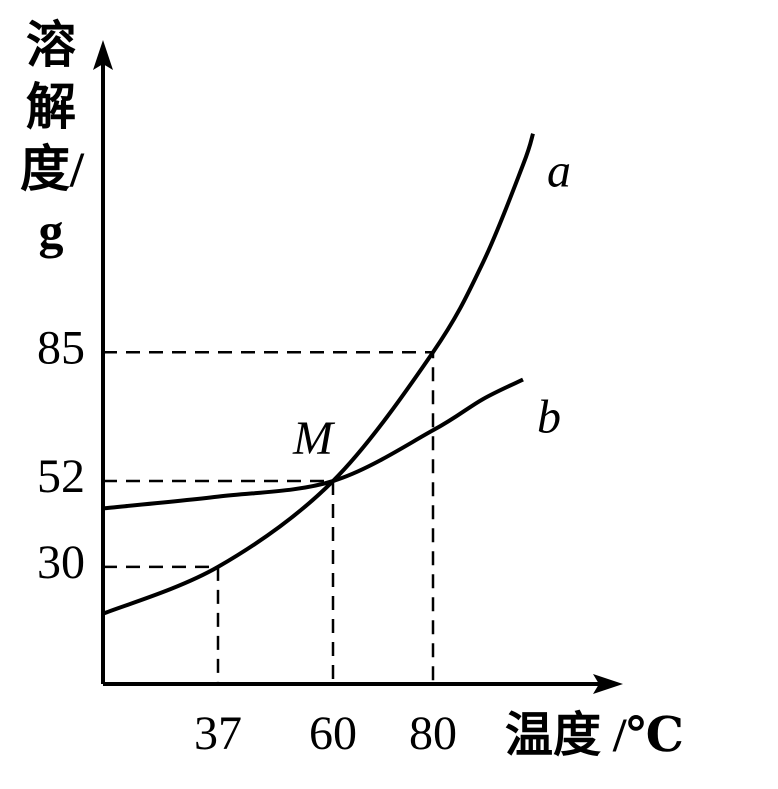  I want to click on x-tick-label: 60, so click(333, 733).